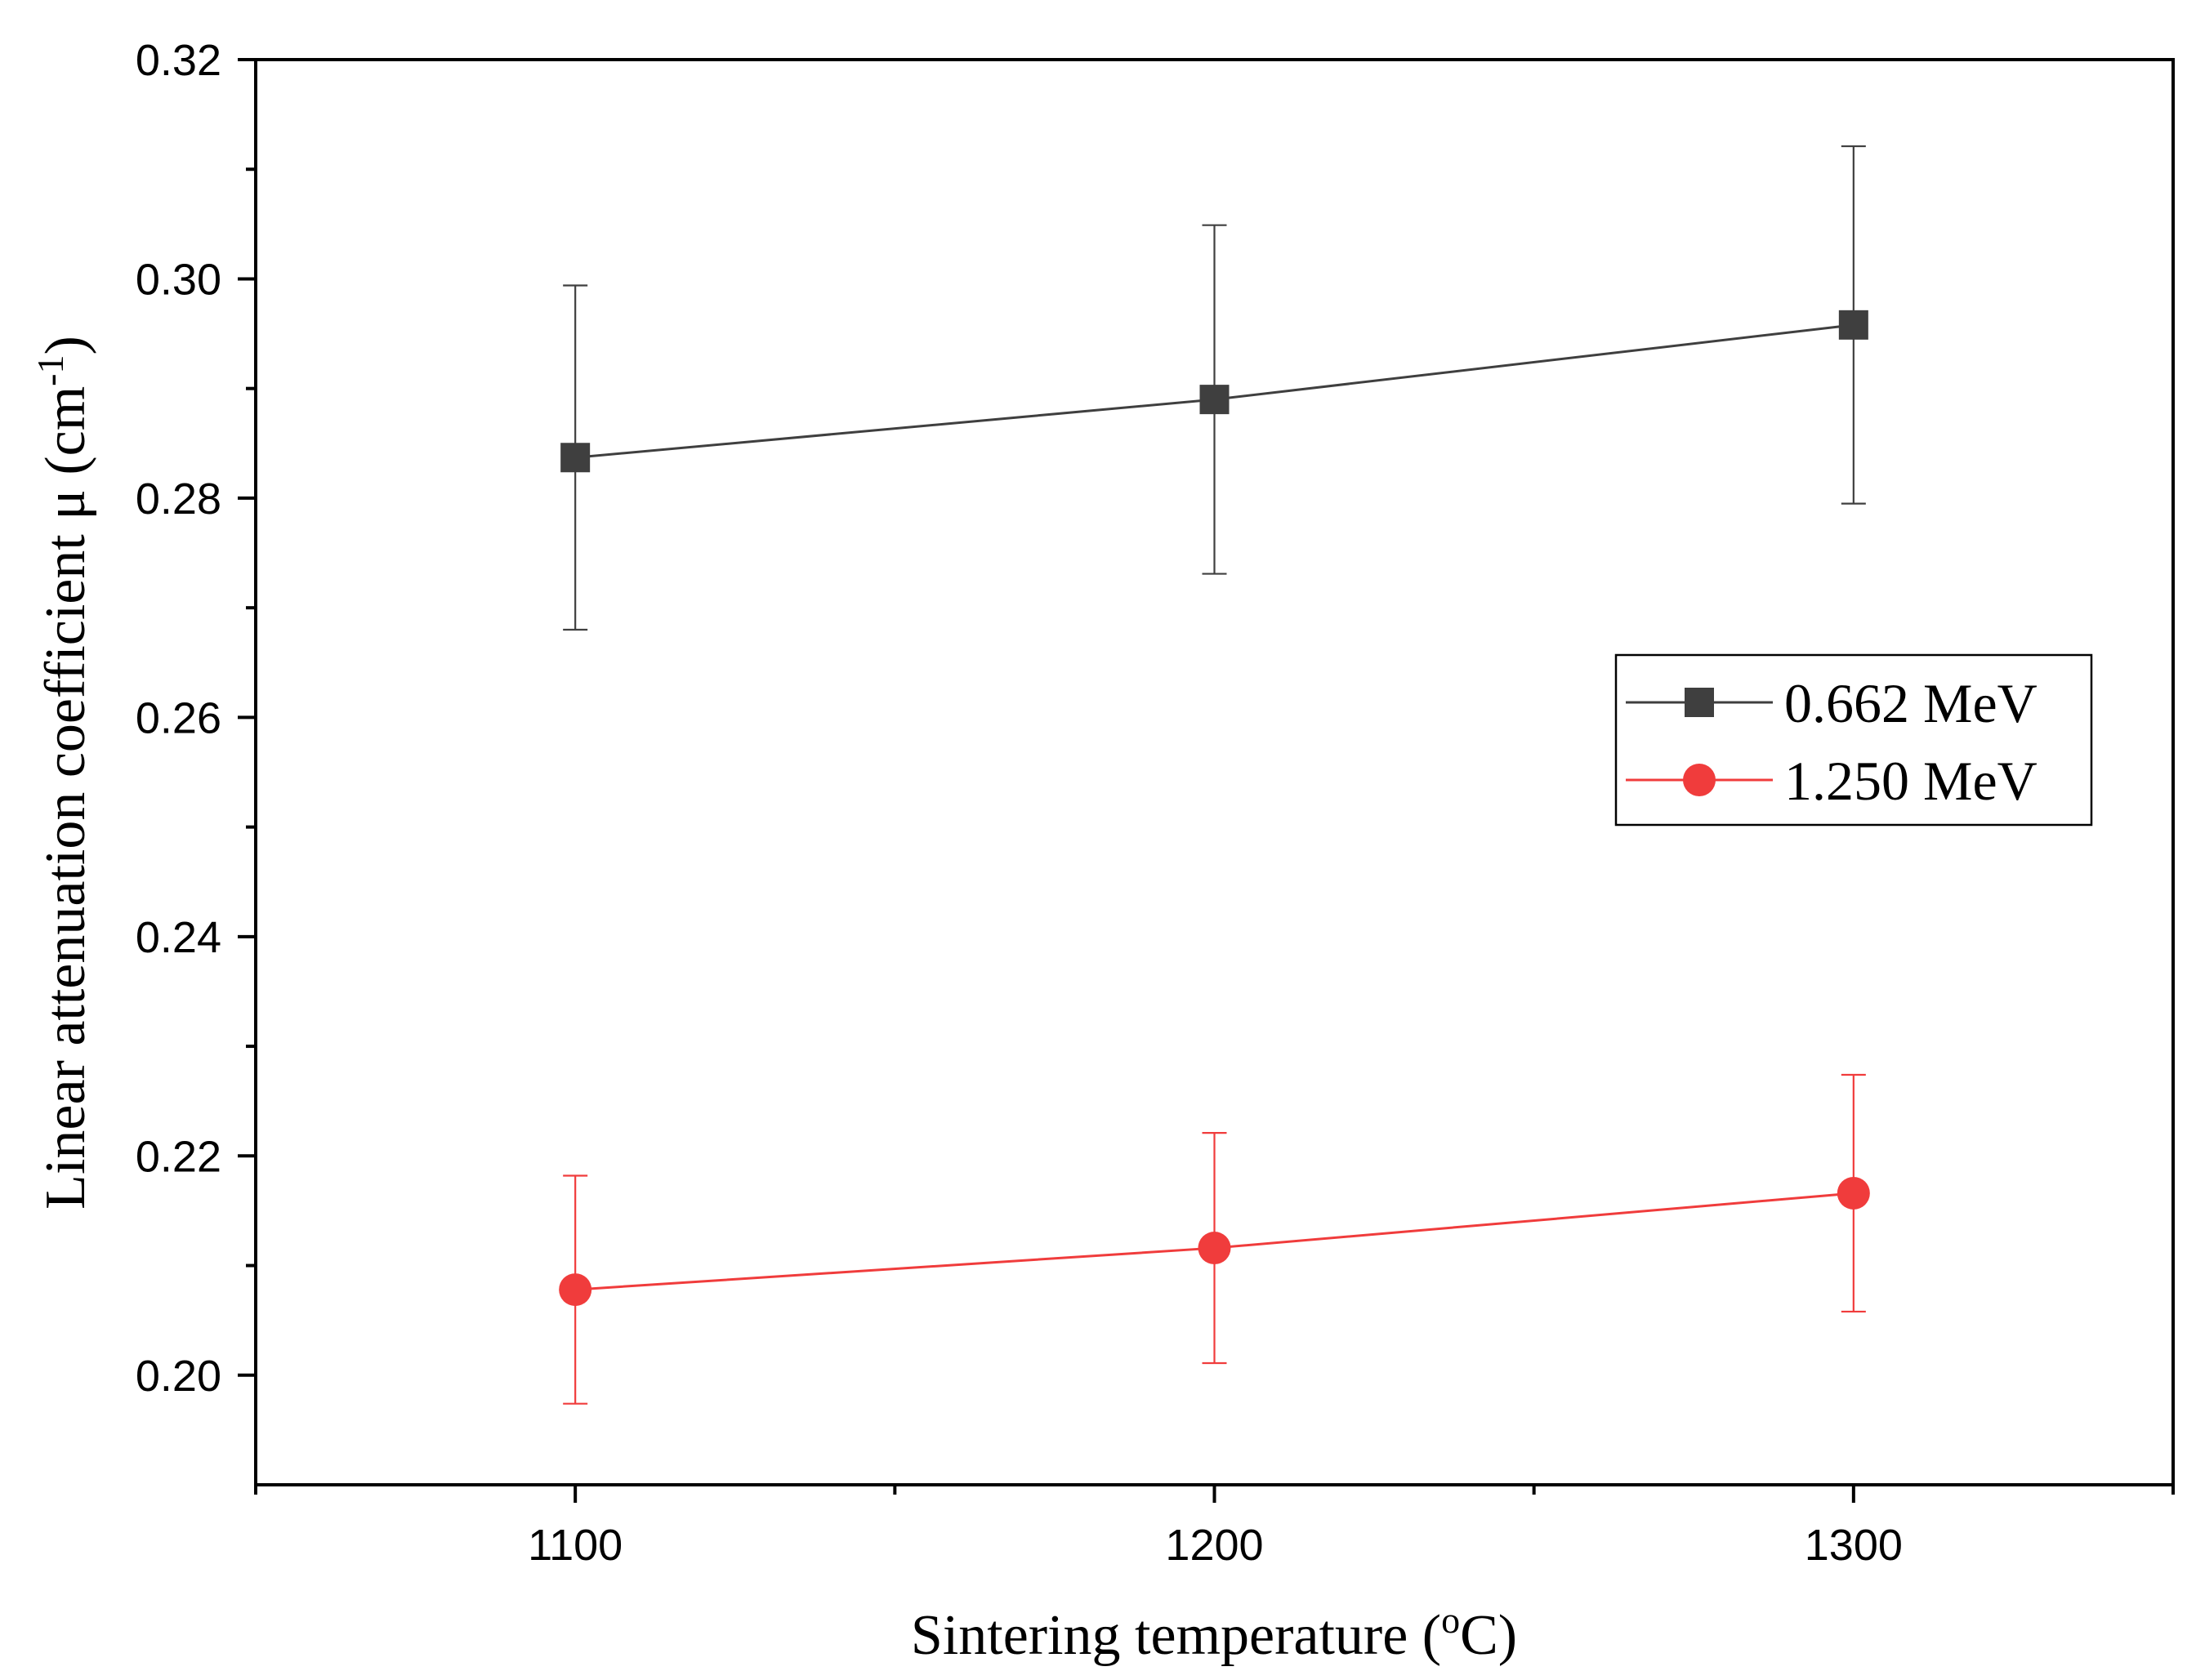 The width and height of the screenshot is (2196, 1680). I want to click on x-tick-label: 1100, so click(575, 1545).